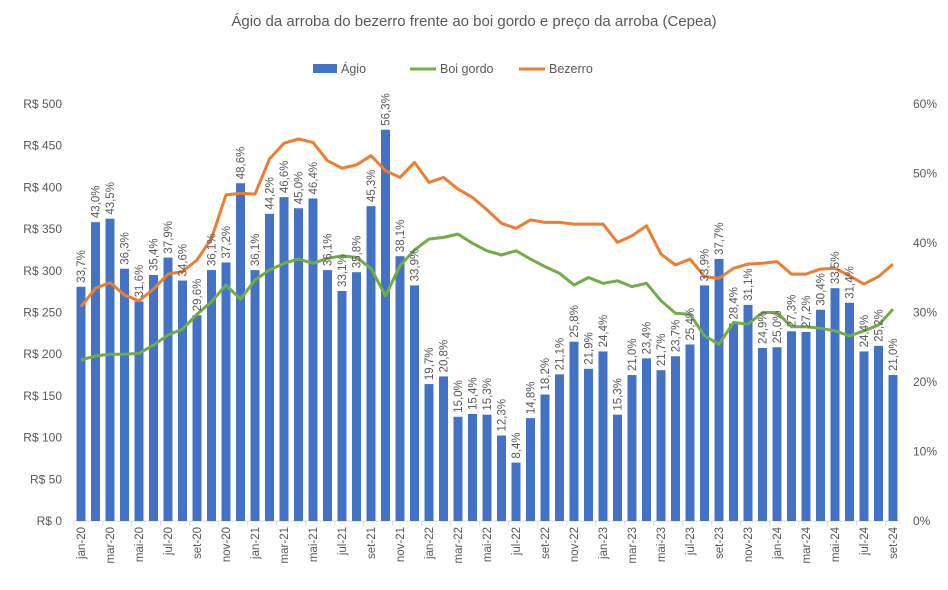  I want to click on bar-data-label: 36,1%, so click(329, 249).